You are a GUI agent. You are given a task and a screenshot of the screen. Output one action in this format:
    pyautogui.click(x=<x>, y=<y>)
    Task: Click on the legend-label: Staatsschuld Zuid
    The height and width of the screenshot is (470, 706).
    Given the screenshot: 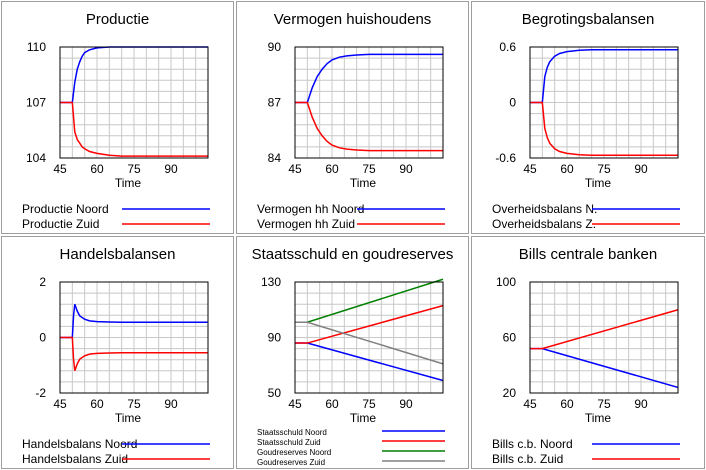 What is the action you would take?
    pyautogui.click(x=289, y=442)
    